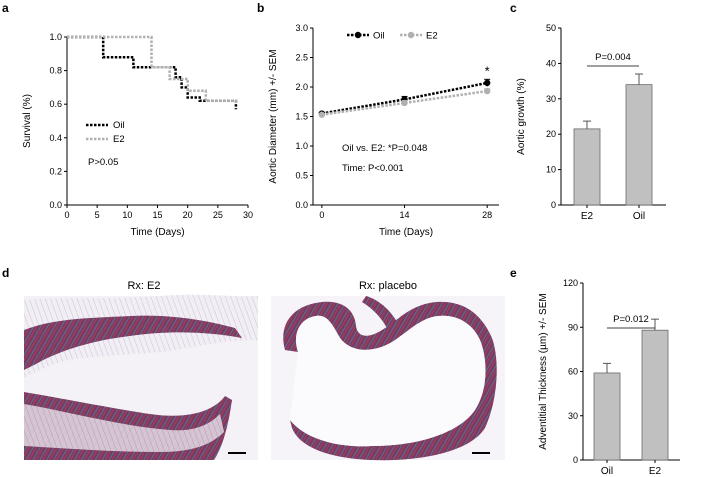 This screenshot has height=477, width=709. I want to click on y-tick-label: 0.5, so click(301, 176).